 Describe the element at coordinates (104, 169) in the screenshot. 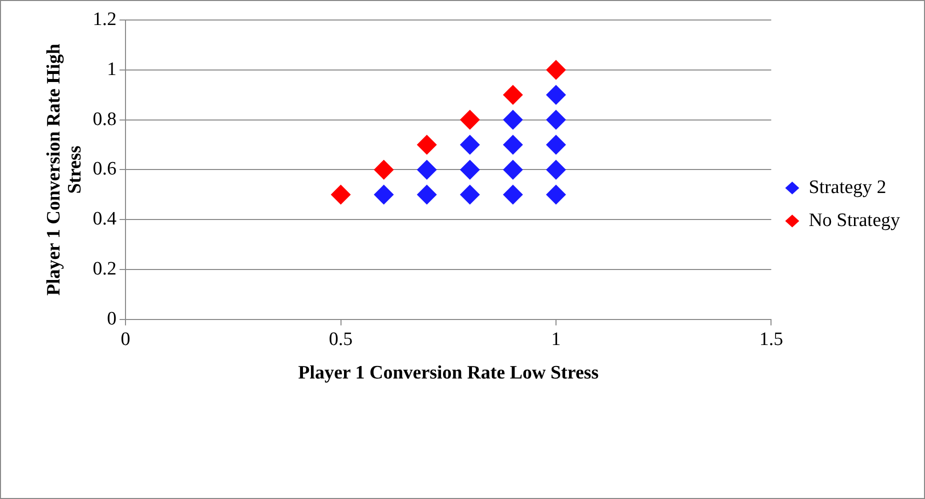

I see `y-tick-label: 0.6` at that location.